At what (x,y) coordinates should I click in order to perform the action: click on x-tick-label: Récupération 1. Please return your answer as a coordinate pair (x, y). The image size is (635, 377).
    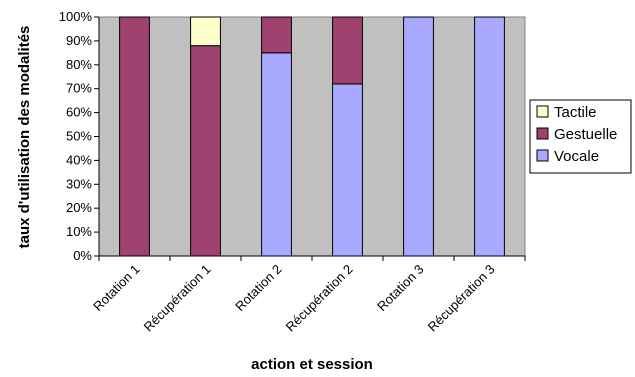
    Looking at the image, I should click on (177, 298).